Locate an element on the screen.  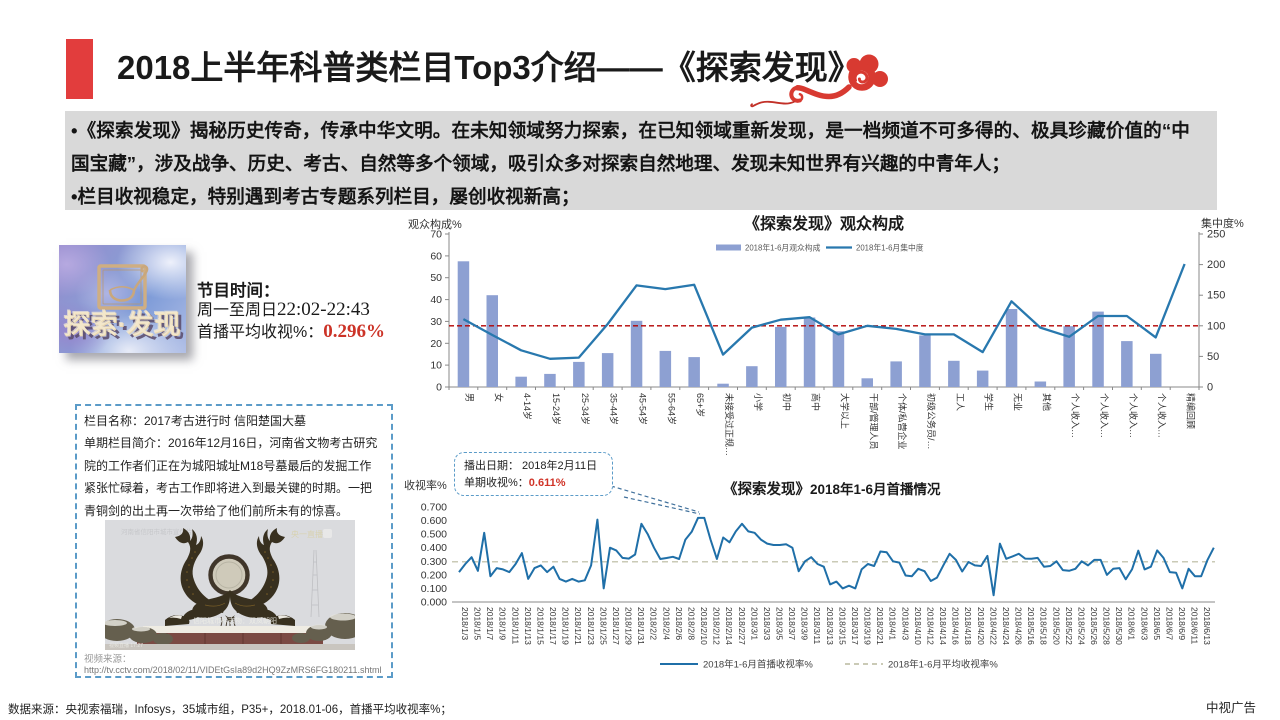
svg-text: 2018/4/22 is located at coordinates (993, 626).